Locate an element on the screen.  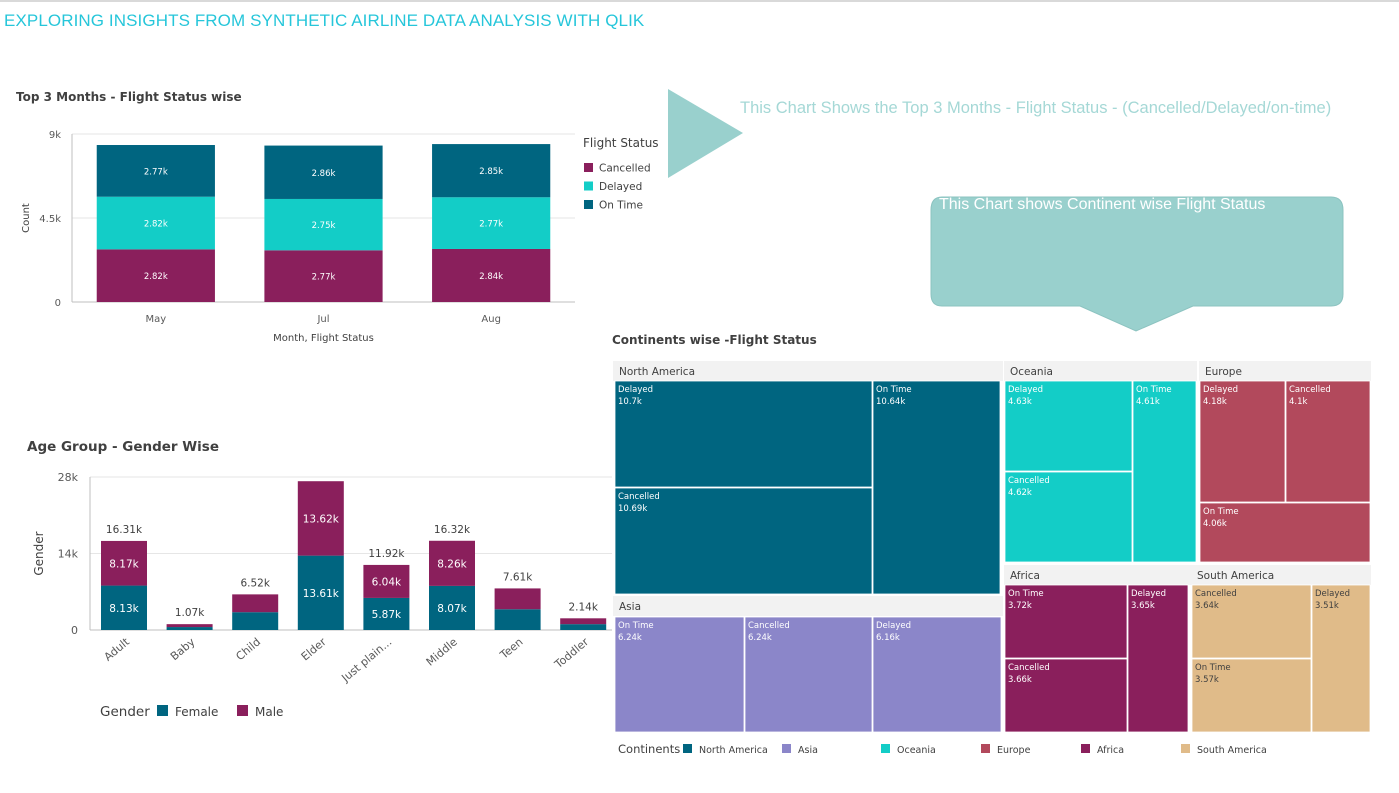
treemap-cell-value: 3.51k is located at coordinates (1327, 606).